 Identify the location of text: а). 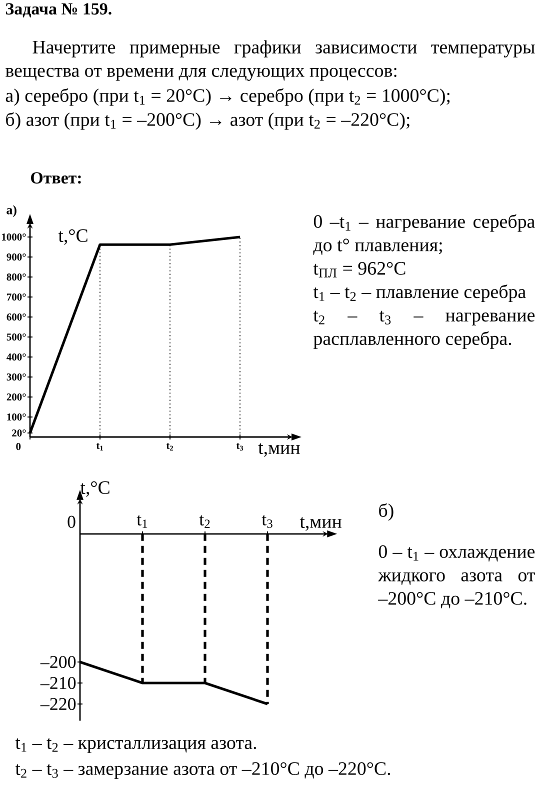
(11, 211).